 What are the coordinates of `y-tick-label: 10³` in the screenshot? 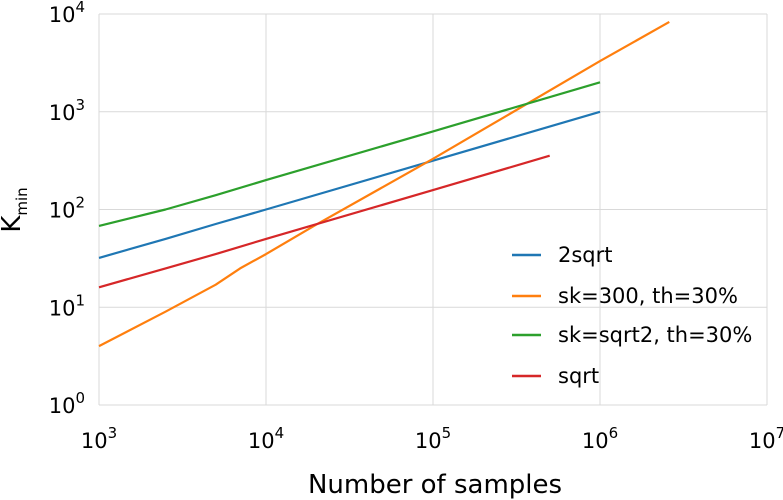 It's located at (67, 110).